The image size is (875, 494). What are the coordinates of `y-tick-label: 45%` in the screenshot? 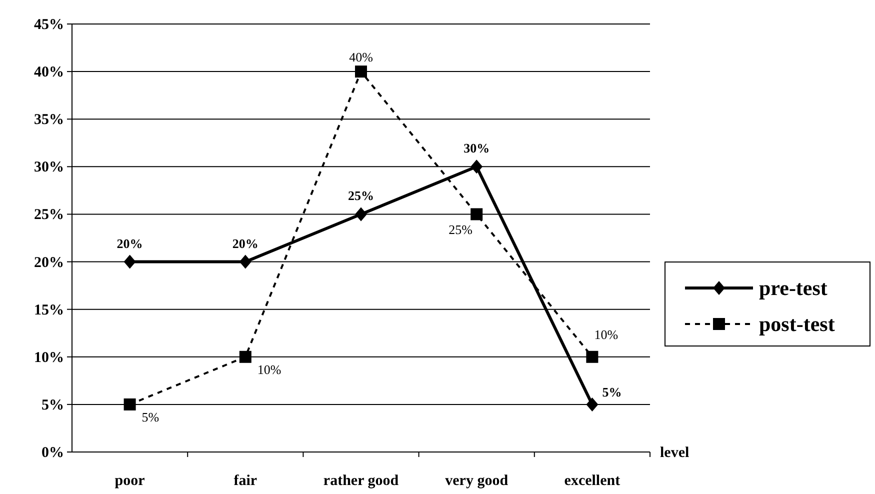 It's located at (49, 25).